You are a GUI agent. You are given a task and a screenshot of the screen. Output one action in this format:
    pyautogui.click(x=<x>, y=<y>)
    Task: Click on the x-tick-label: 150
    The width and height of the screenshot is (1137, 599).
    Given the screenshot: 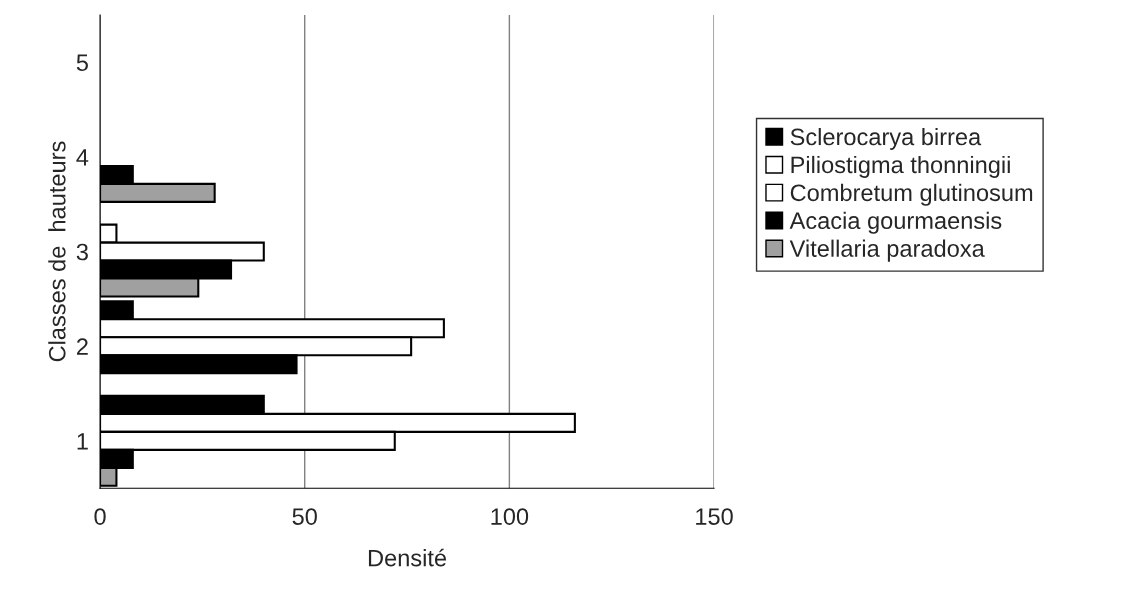 What is the action you would take?
    pyautogui.click(x=714, y=516)
    